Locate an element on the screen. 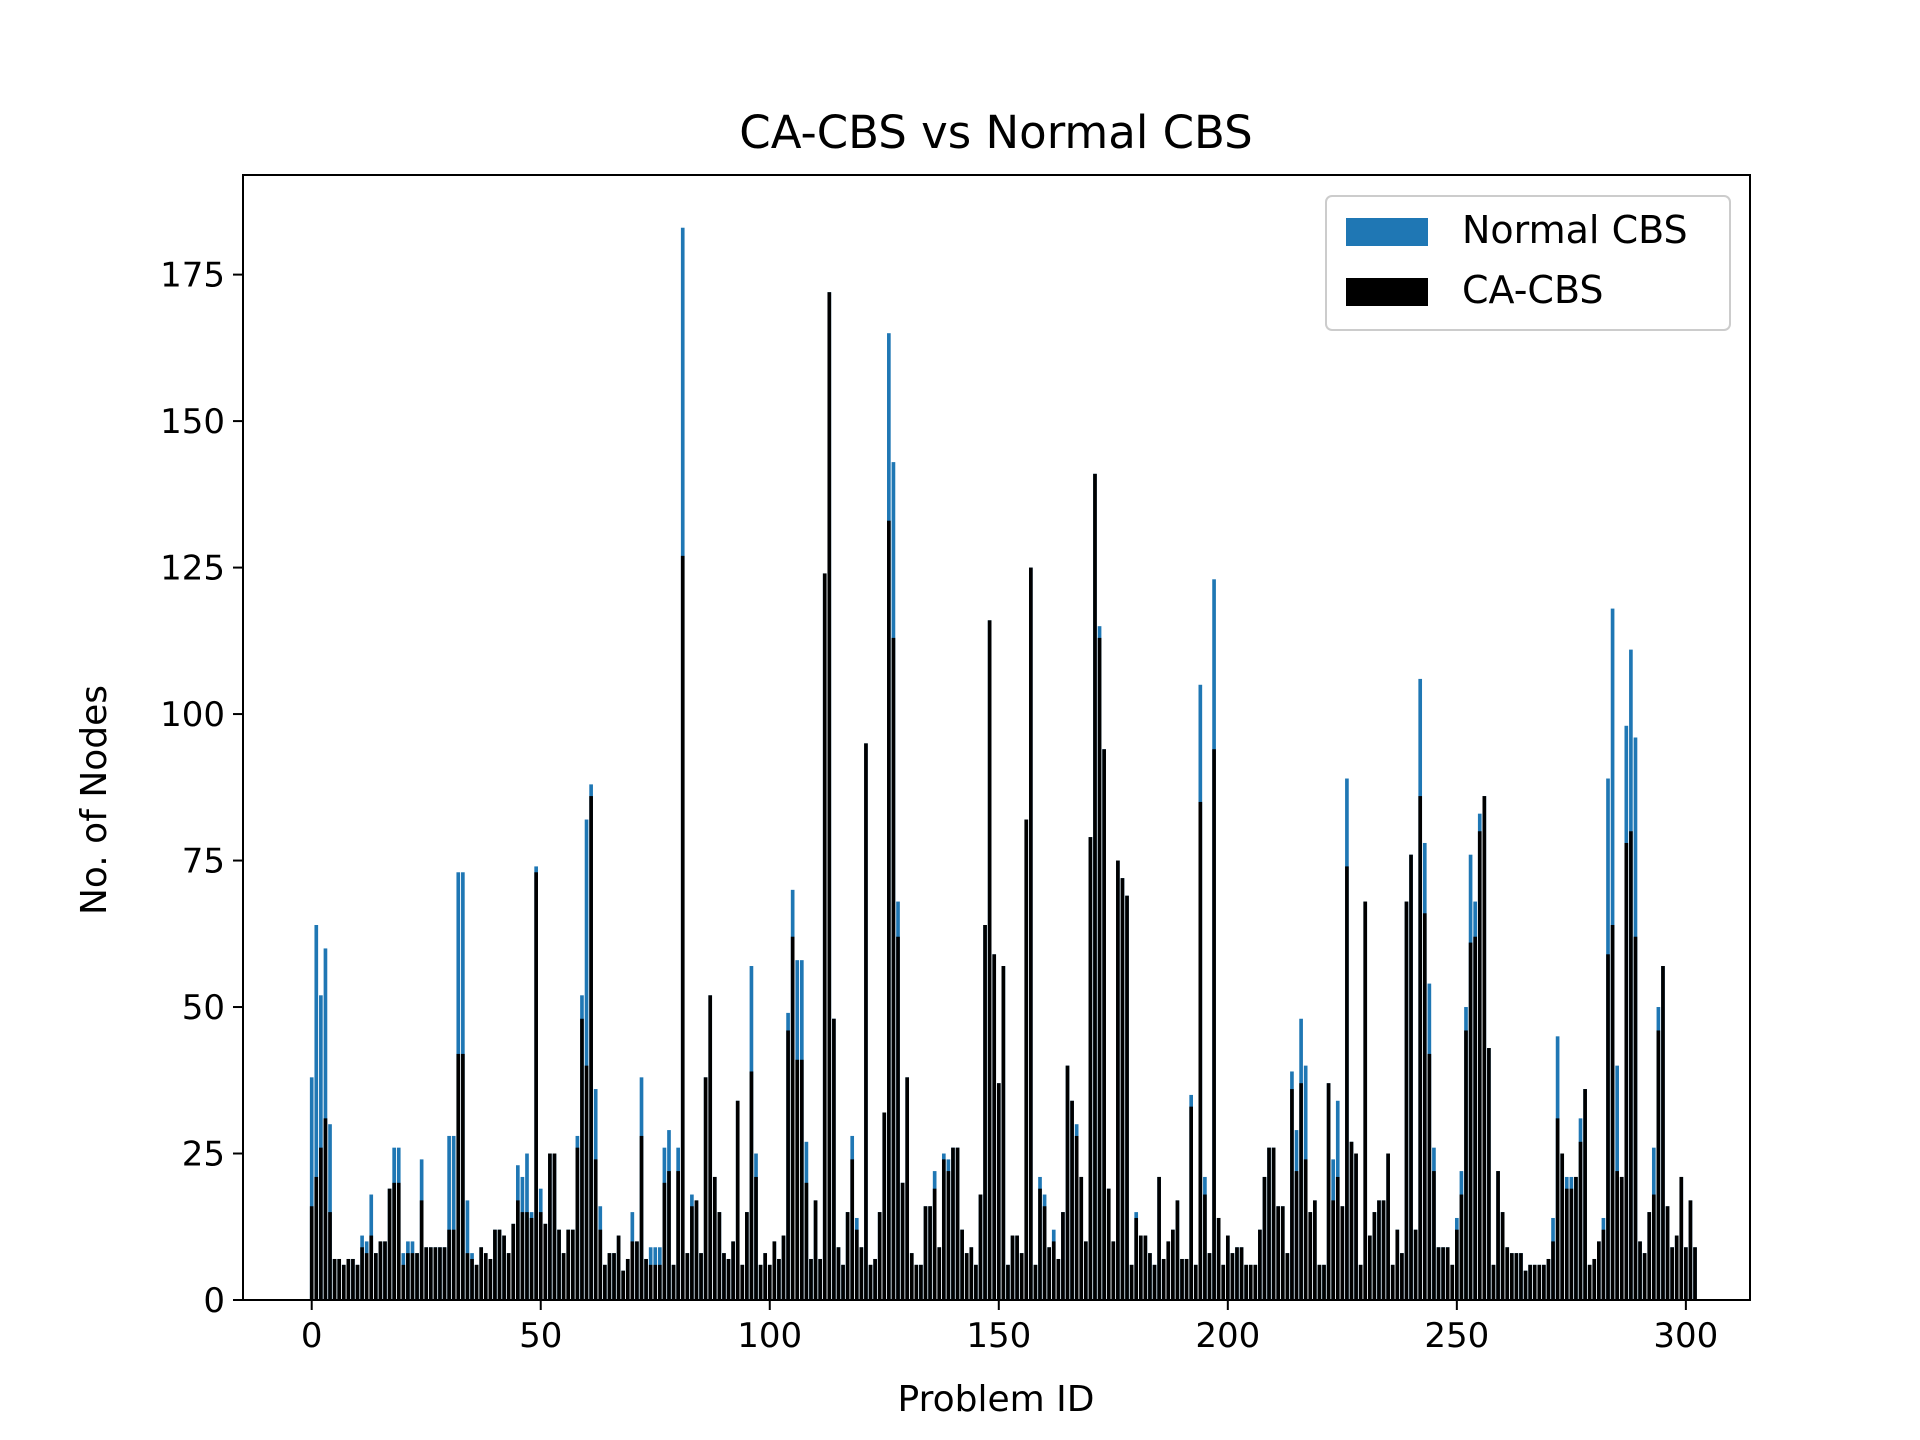 The image size is (1920, 1440). x-tick-label: 0 is located at coordinates (312, 1336).